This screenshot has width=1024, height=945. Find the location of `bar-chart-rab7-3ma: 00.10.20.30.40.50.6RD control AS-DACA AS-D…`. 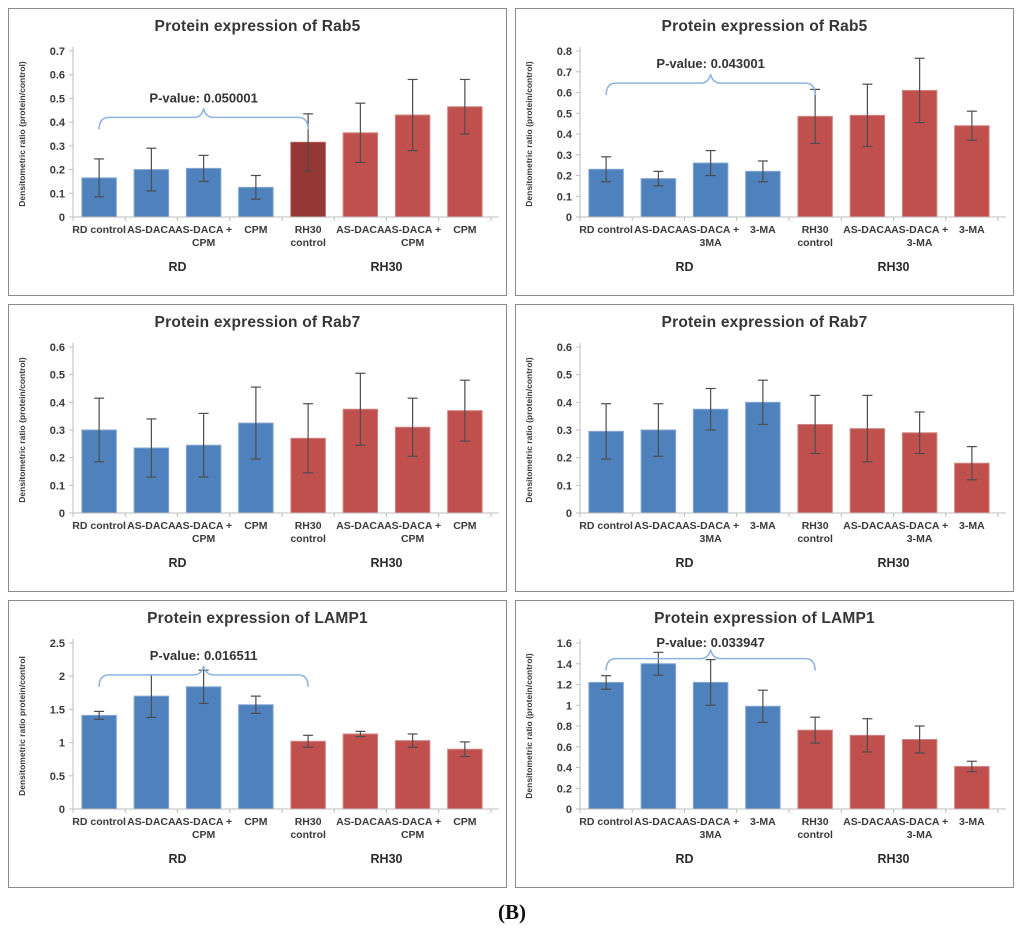

bar-chart-rab7-3ma: 00.10.20.30.40.50.6RD control AS-DACA AS-D… is located at coordinates (765, 456).